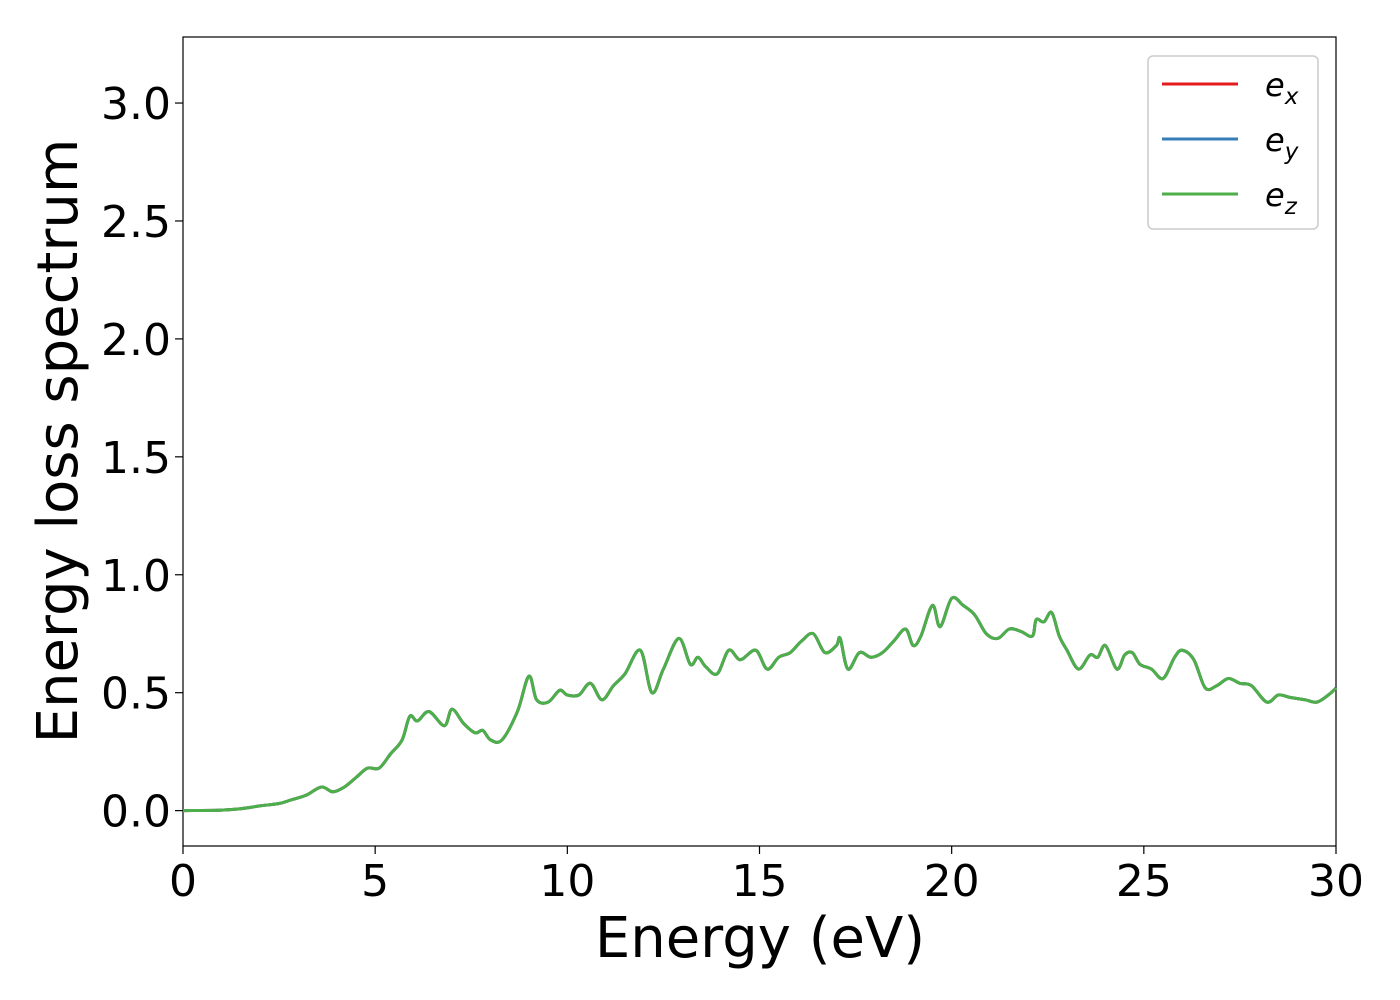  What do you see at coordinates (136, 694) in the screenshot?
I see `y-tick-label: 0.5` at bounding box center [136, 694].